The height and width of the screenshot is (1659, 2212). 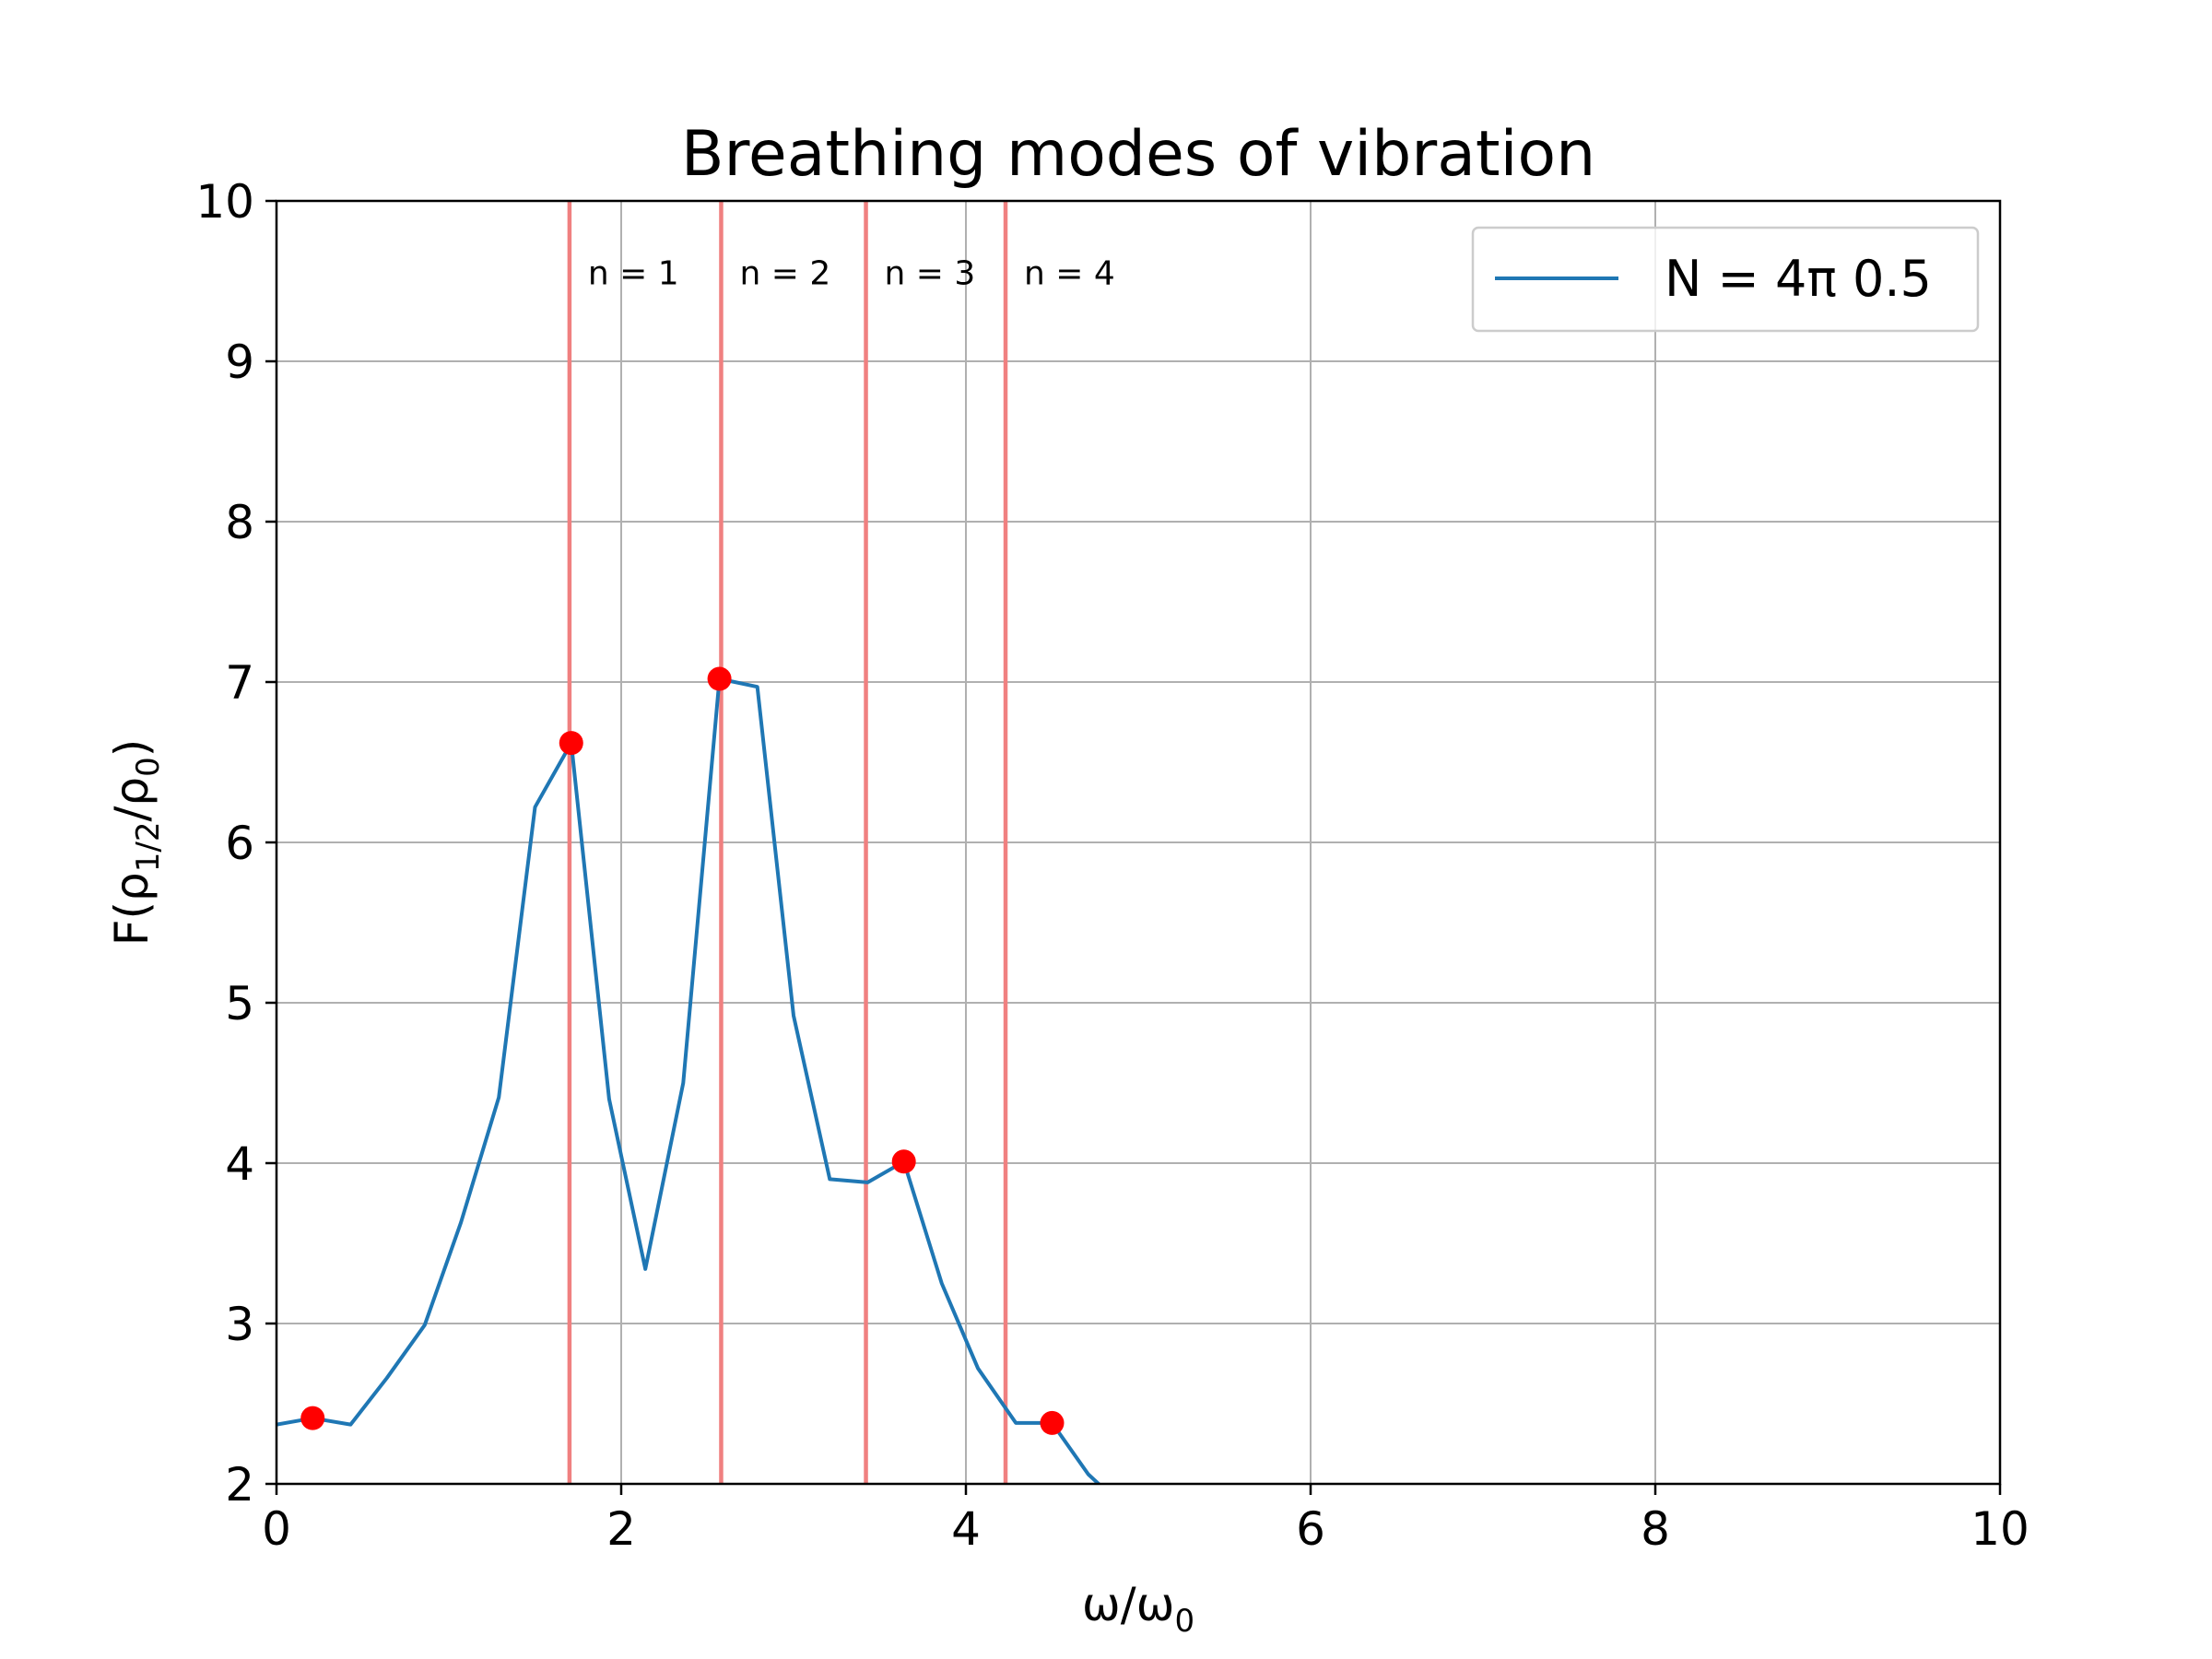 I want to click on y-tick-label: 2, so click(x=239, y=1485).